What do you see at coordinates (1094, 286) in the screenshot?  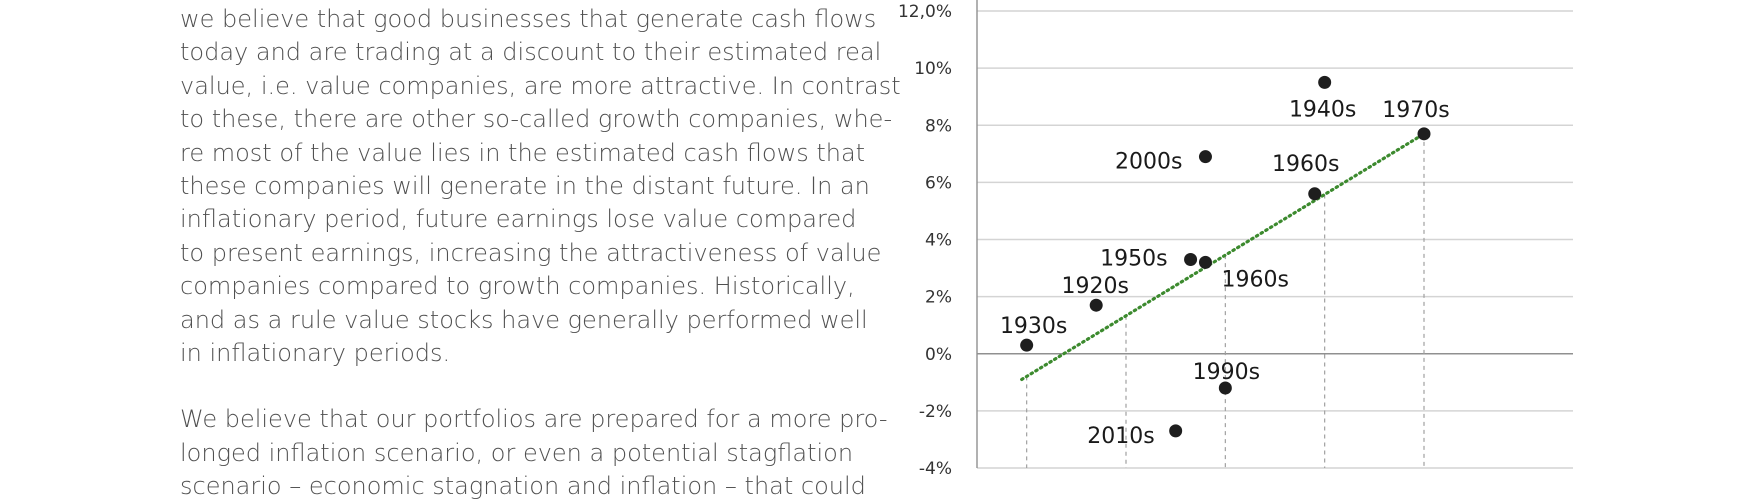 I see `data-label: 1920s` at bounding box center [1094, 286].